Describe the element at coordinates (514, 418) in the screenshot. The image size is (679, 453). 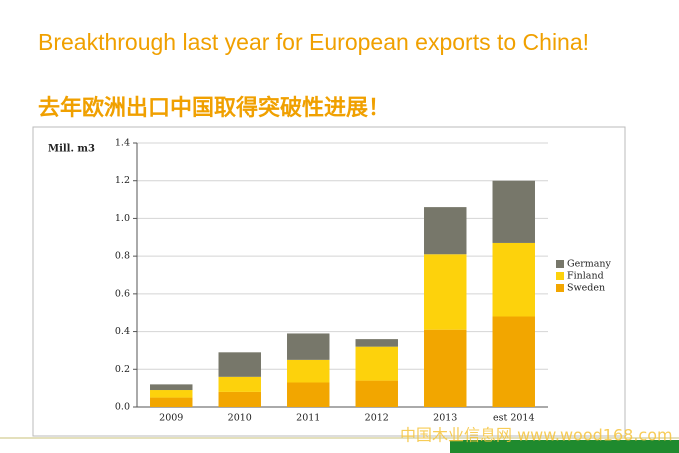
I see `x-tick-label: est 2014` at that location.